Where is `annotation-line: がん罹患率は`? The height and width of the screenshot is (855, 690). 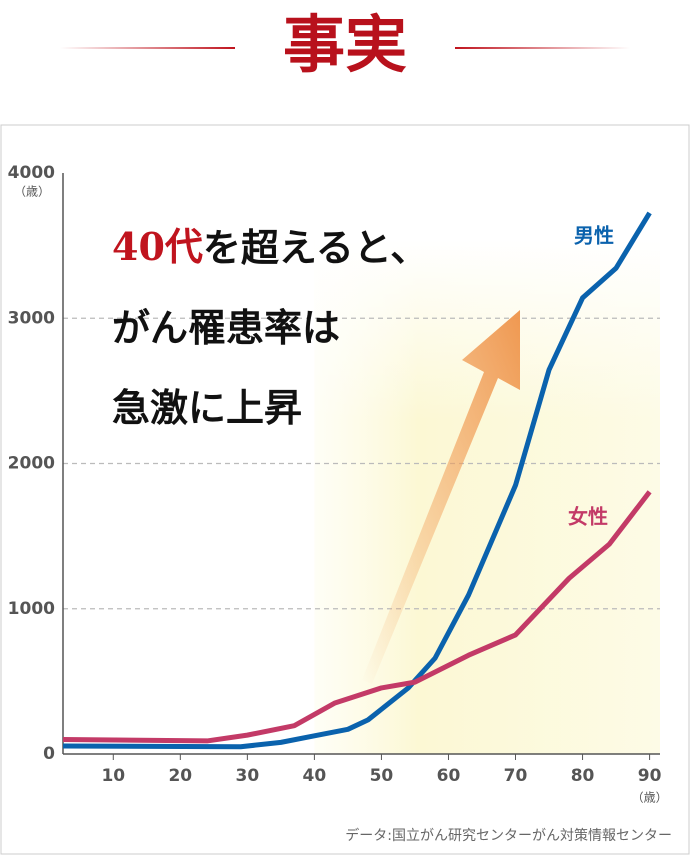 annotation-line: がん罹患率は is located at coordinates (226, 328).